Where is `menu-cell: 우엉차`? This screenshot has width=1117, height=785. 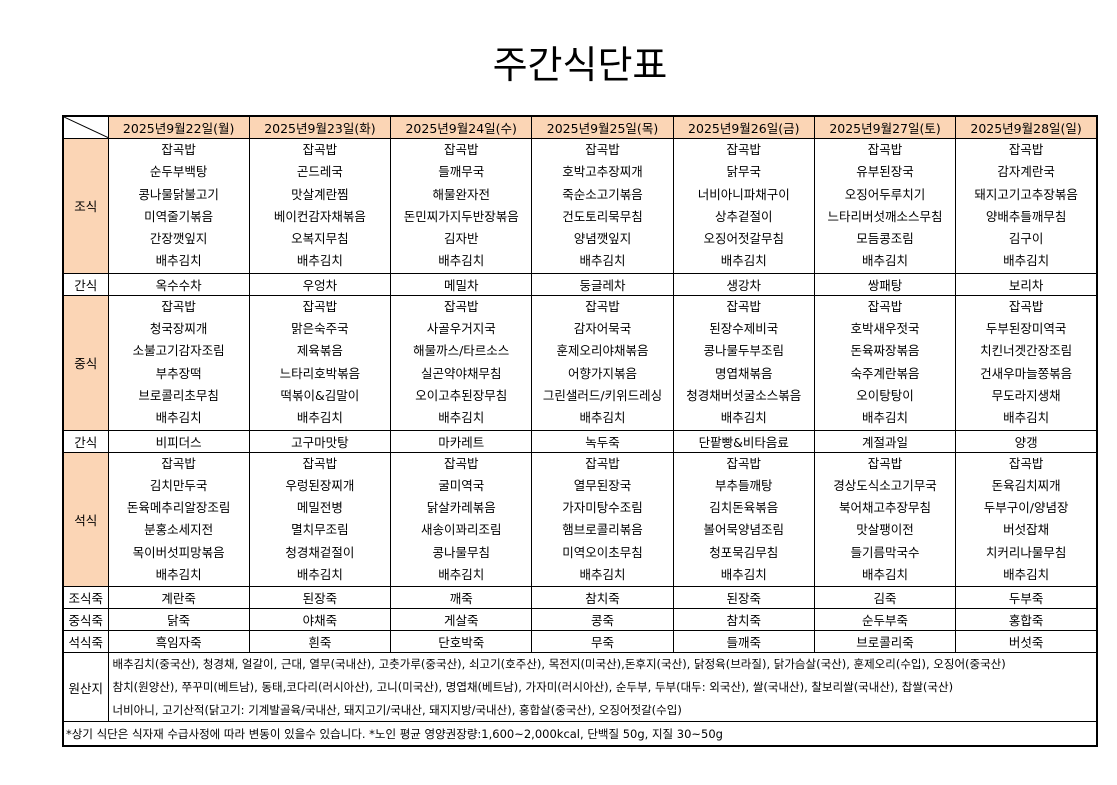
menu-cell: 우엉차 is located at coordinates (320, 284).